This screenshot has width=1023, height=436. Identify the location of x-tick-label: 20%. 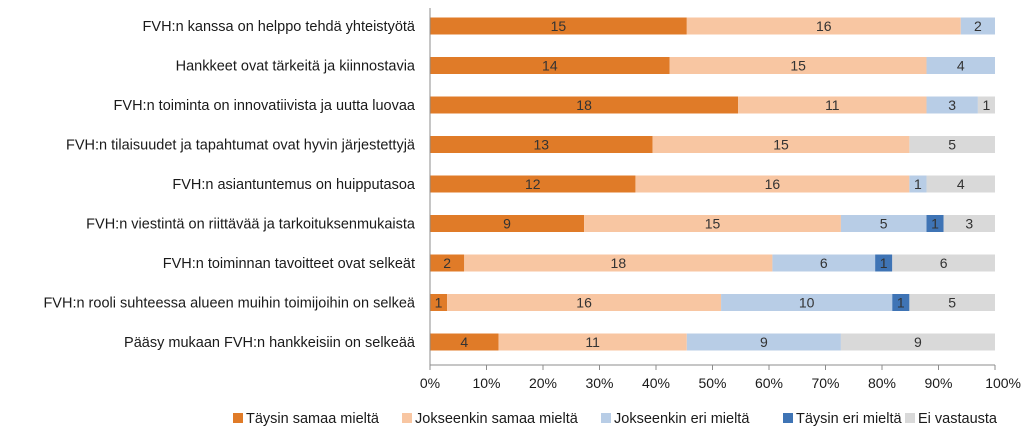
(543, 383).